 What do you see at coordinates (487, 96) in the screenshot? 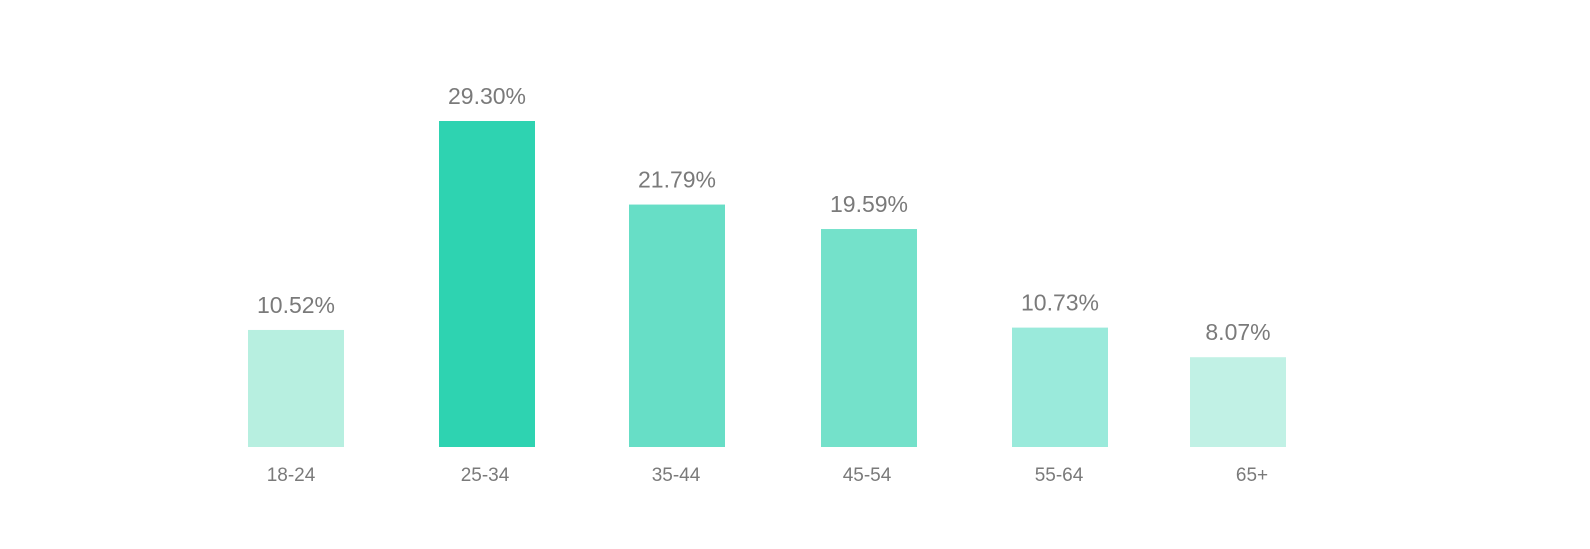
I see `value-label-25-34: 29.30%` at bounding box center [487, 96].